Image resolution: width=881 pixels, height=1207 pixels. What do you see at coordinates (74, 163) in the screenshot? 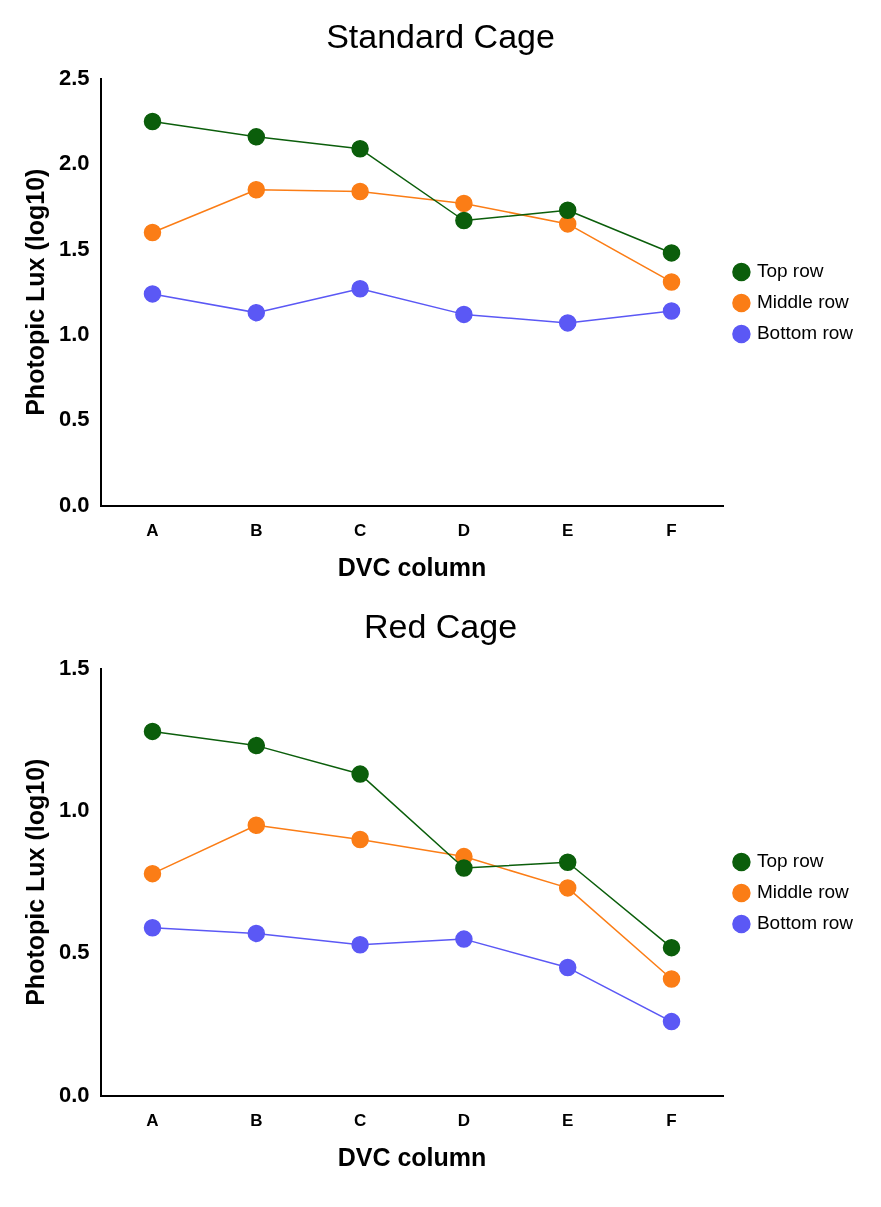
I see `y-tick-label: 2.0` at bounding box center [74, 163].